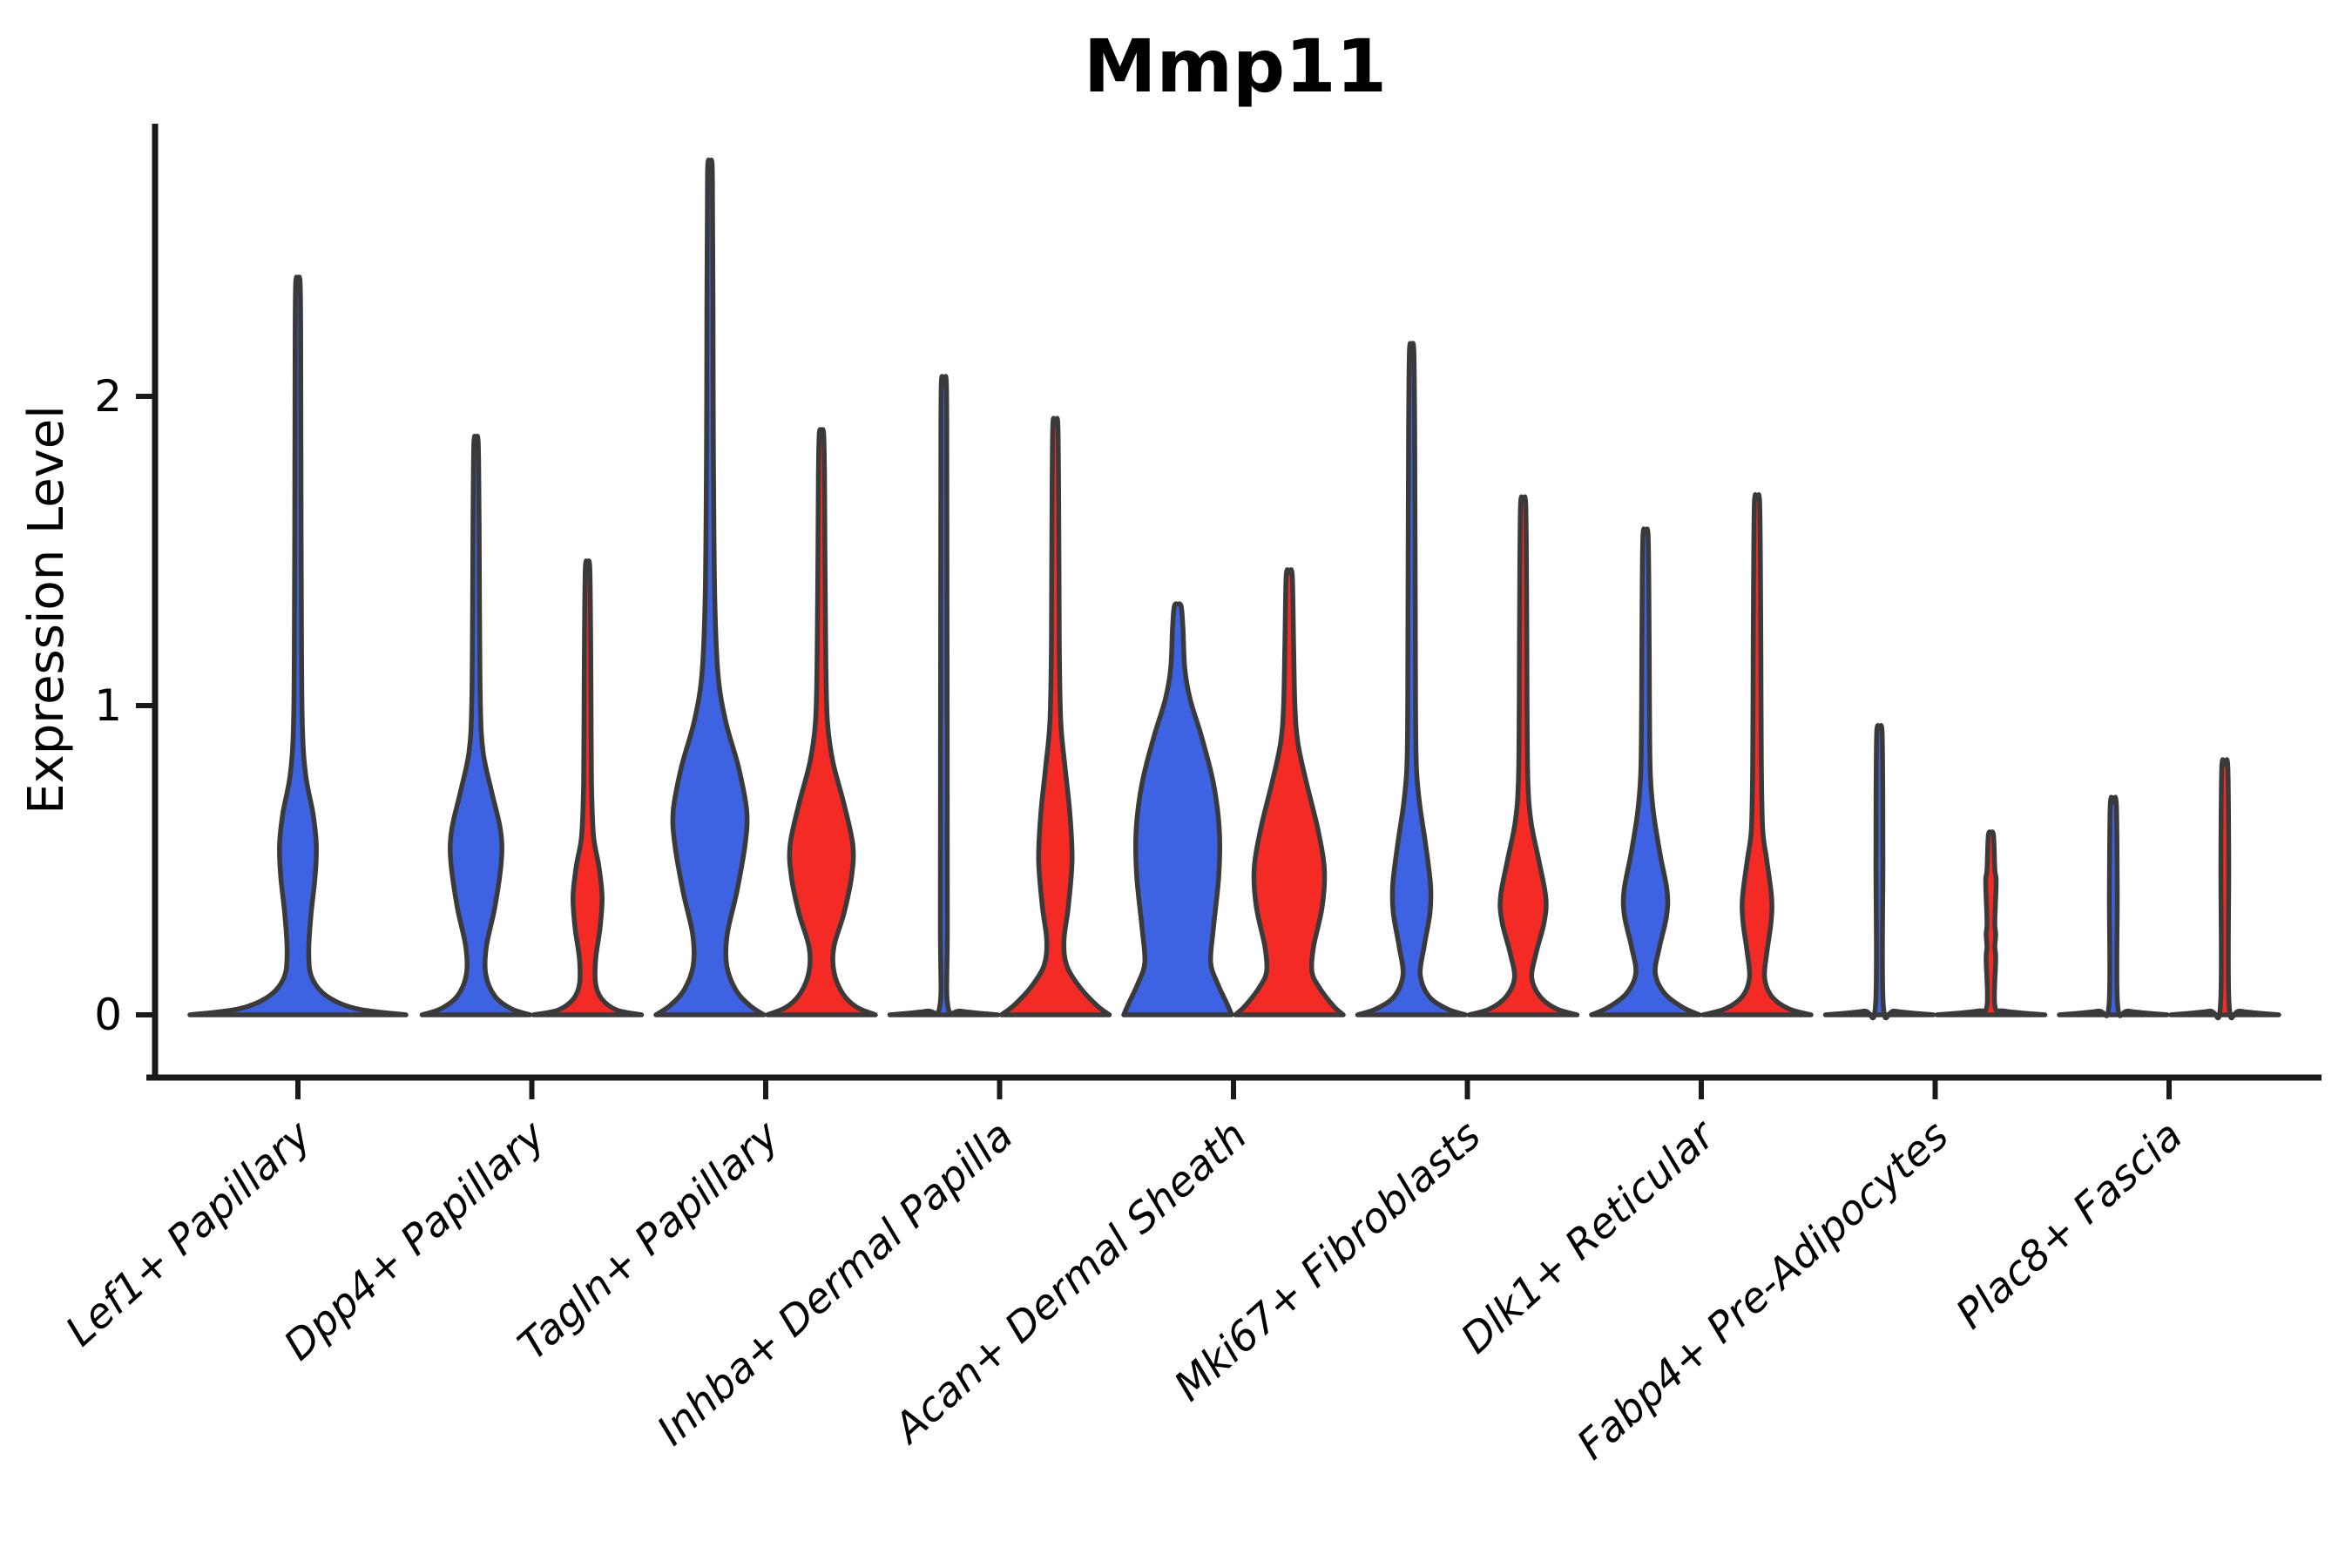 The image size is (2352, 1568). I want to click on violin-inhba-dermal-papilla-red, so click(1055, 716).